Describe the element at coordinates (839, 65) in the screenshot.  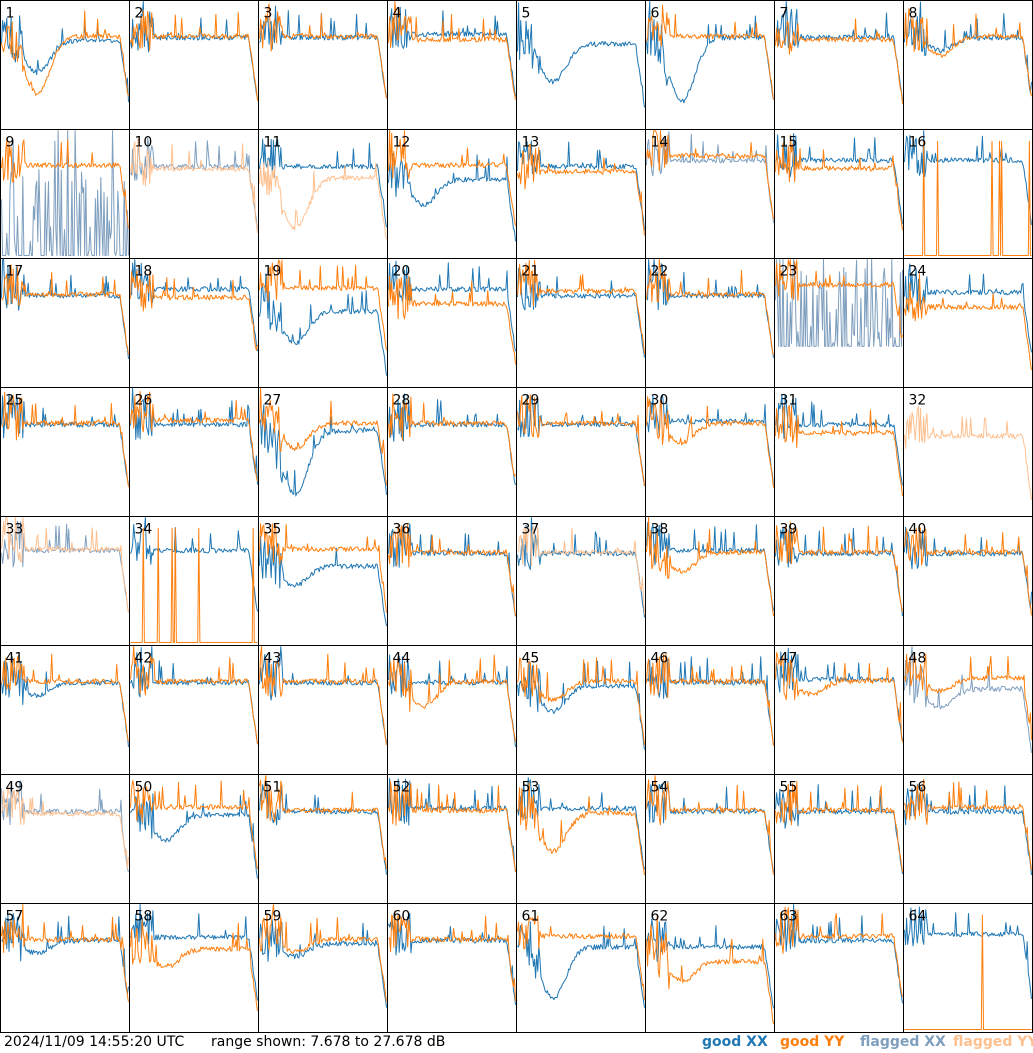
I see `panel-7: 7` at that location.